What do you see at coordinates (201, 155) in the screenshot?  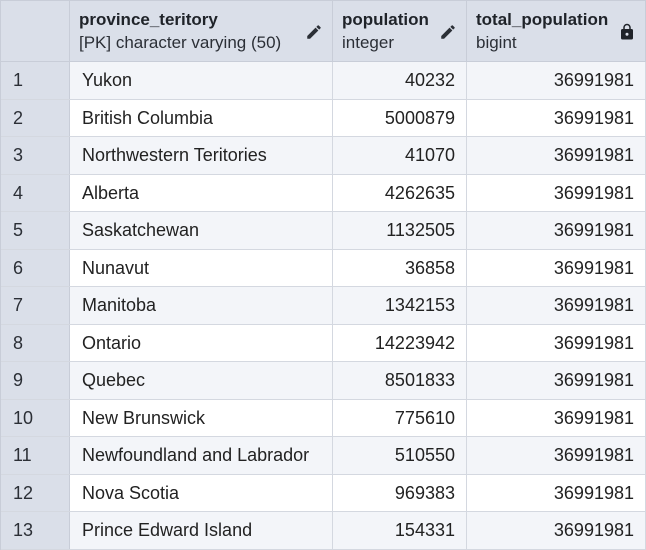 I see `cell-province: Northwestern Teritories` at bounding box center [201, 155].